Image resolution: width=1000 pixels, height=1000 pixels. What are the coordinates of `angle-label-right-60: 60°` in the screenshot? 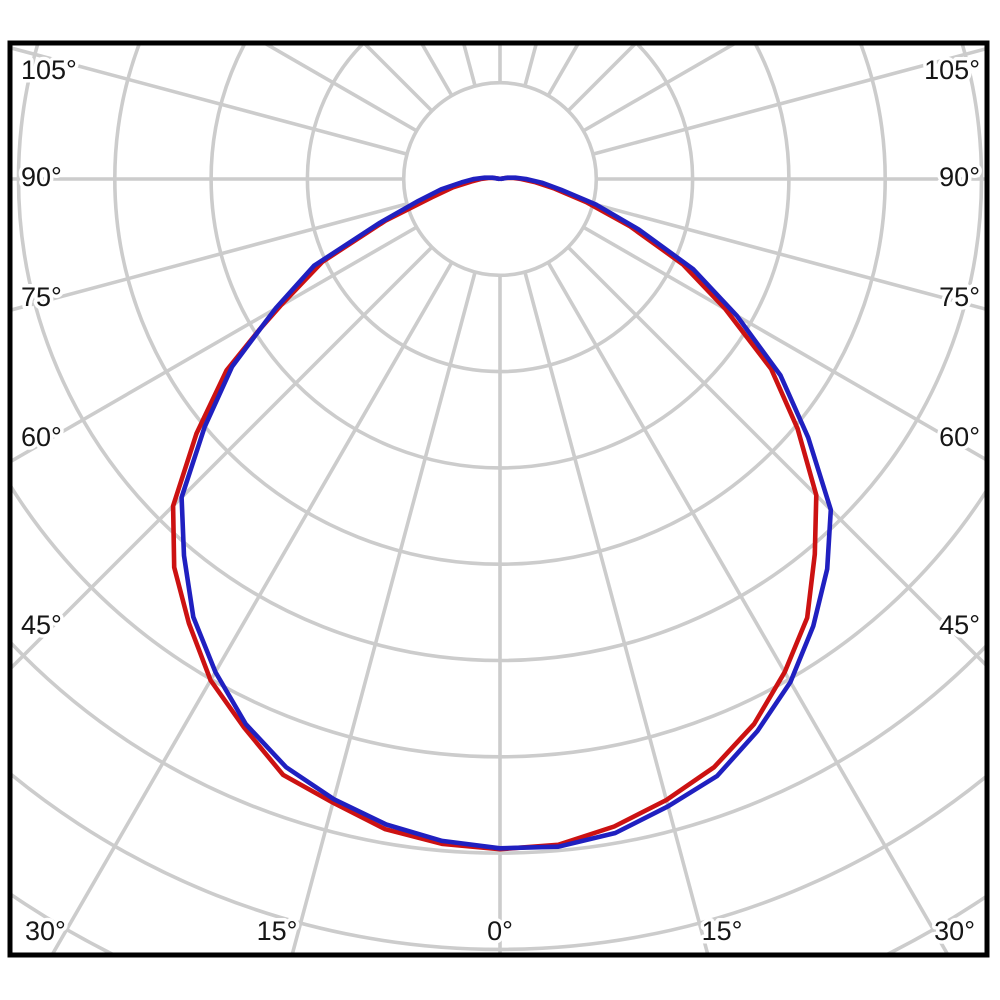 It's located at (959, 437).